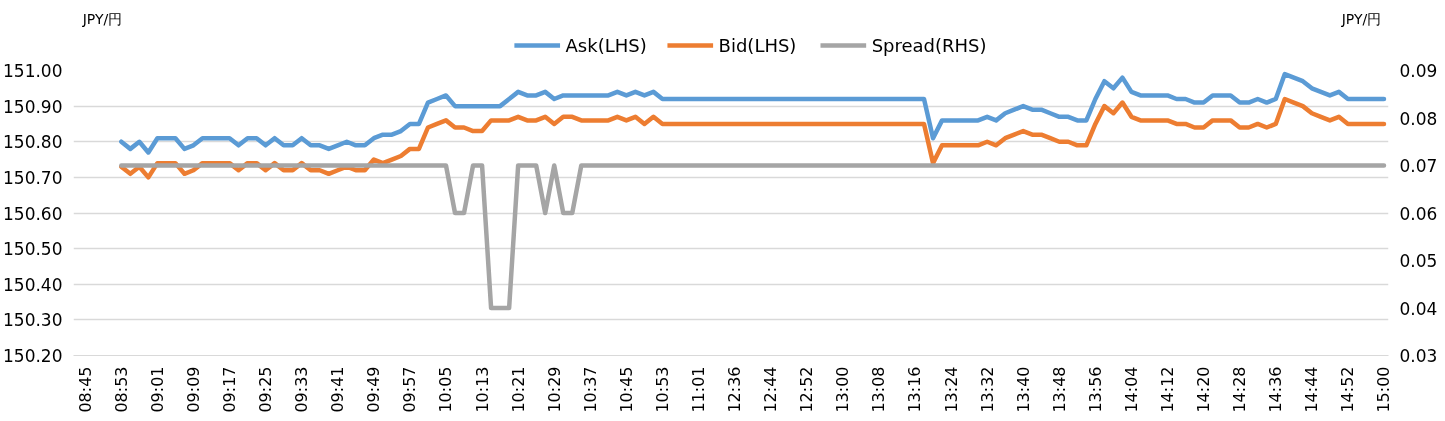 The width and height of the screenshot is (1445, 421). Describe the element at coordinates (1240, 389) in the screenshot. I see `x-tick-label: 14:28` at that location.